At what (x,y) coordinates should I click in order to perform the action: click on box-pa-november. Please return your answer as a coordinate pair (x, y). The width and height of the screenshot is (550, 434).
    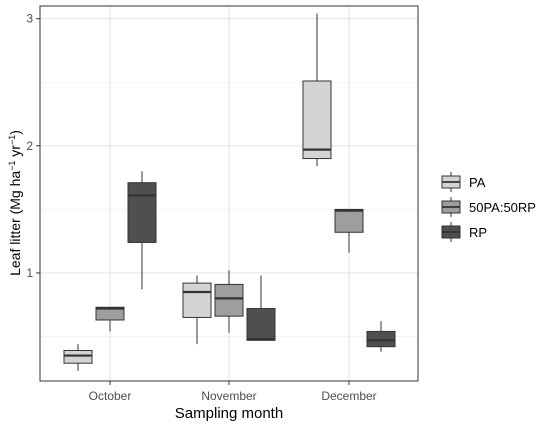
    Looking at the image, I should click on (197, 310).